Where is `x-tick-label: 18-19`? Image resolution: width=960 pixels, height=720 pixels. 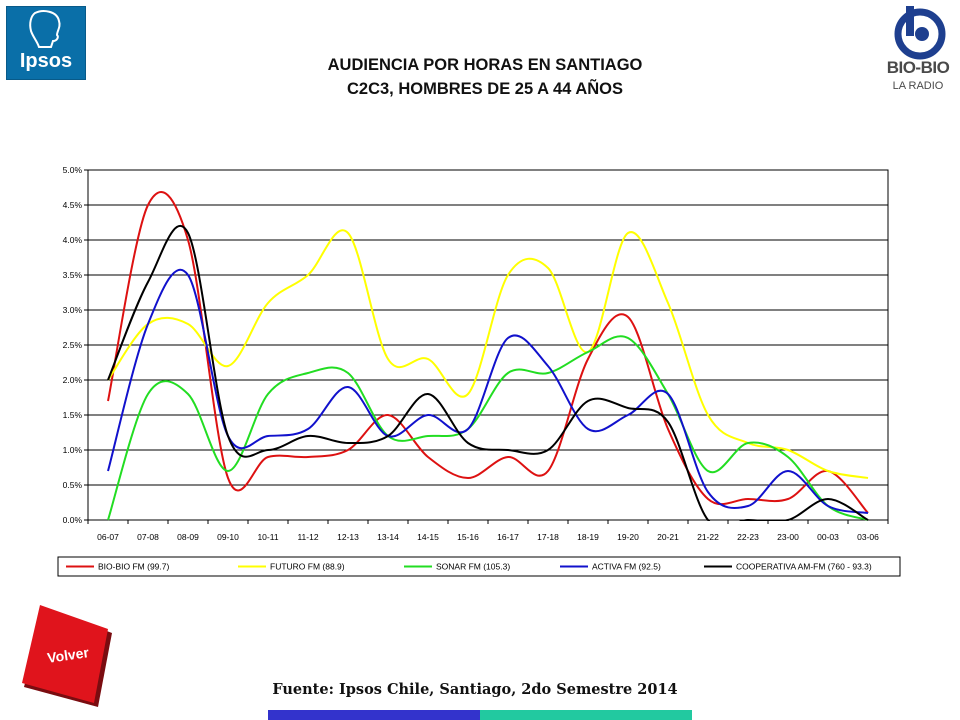
x-tick-label: 18-19 is located at coordinates (588, 537).